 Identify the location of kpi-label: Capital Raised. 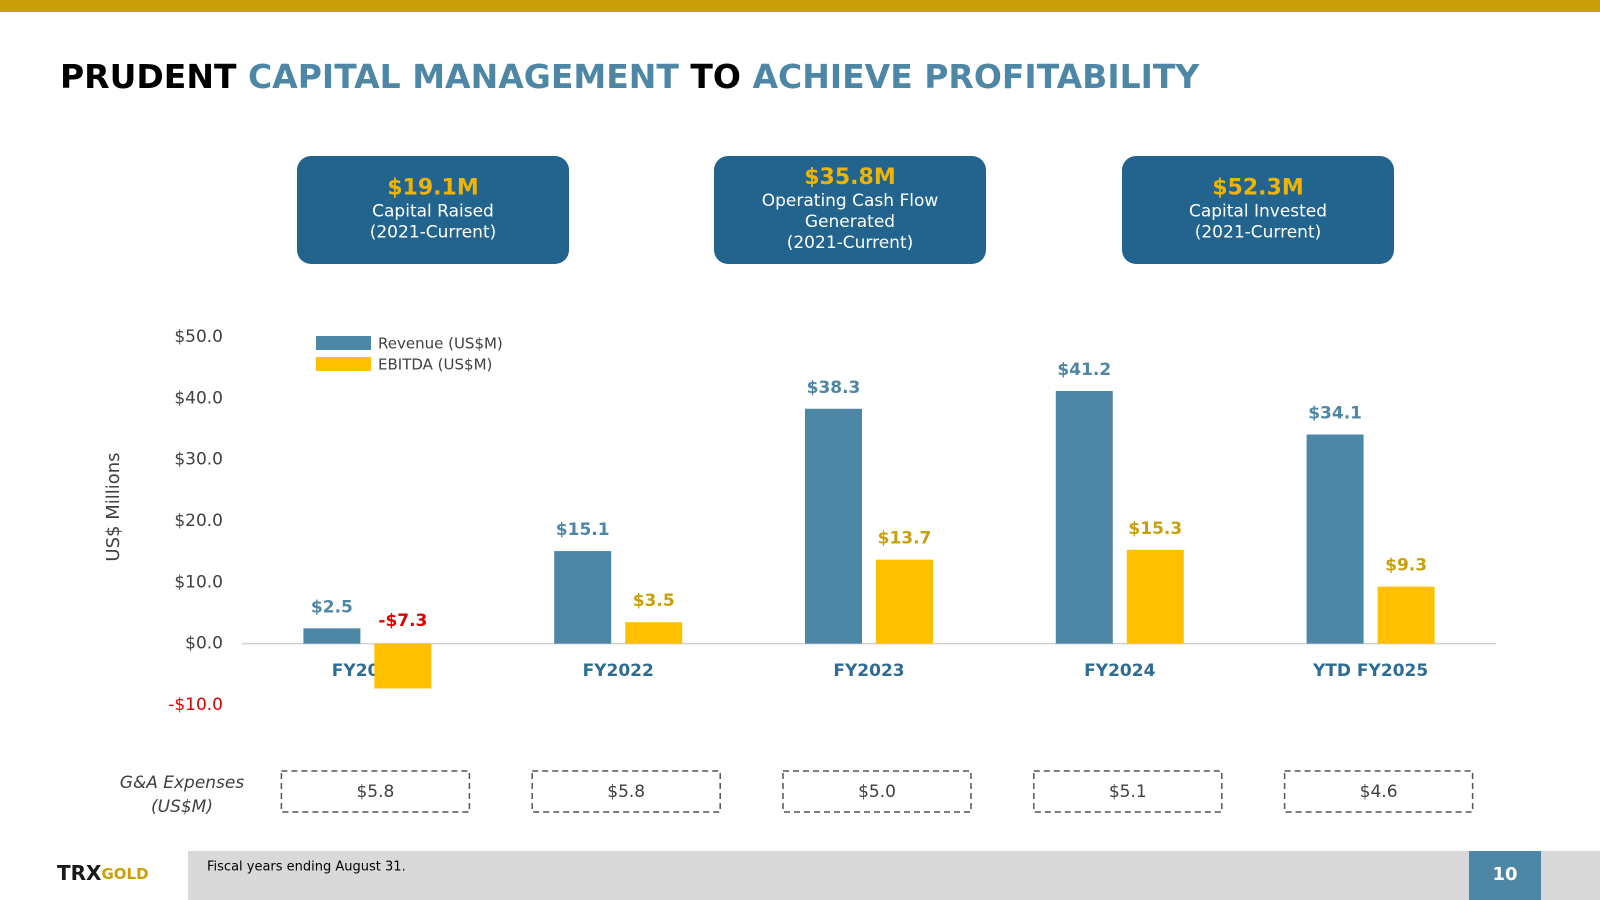
(433, 212).